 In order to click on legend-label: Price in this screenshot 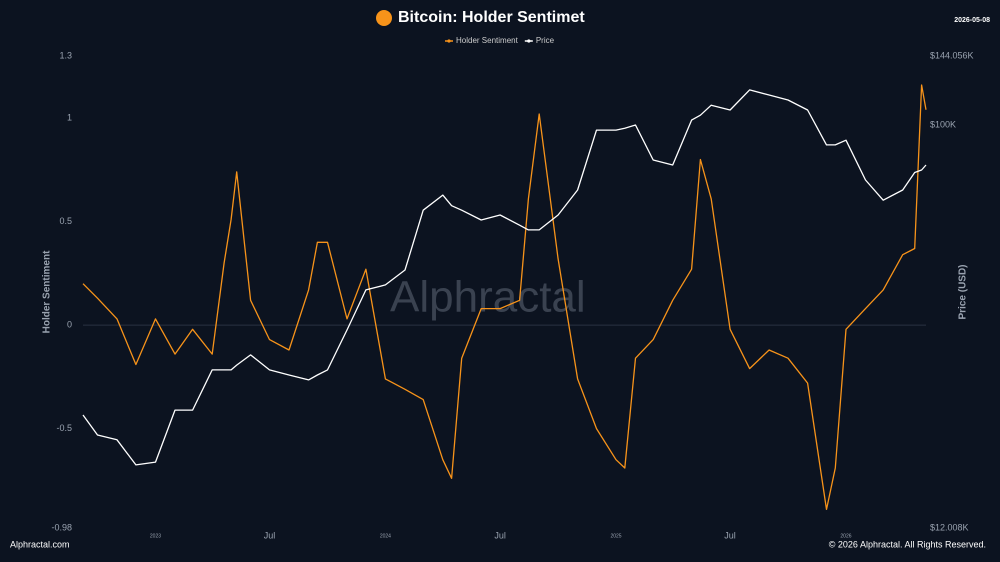, I will do `click(545, 40)`.